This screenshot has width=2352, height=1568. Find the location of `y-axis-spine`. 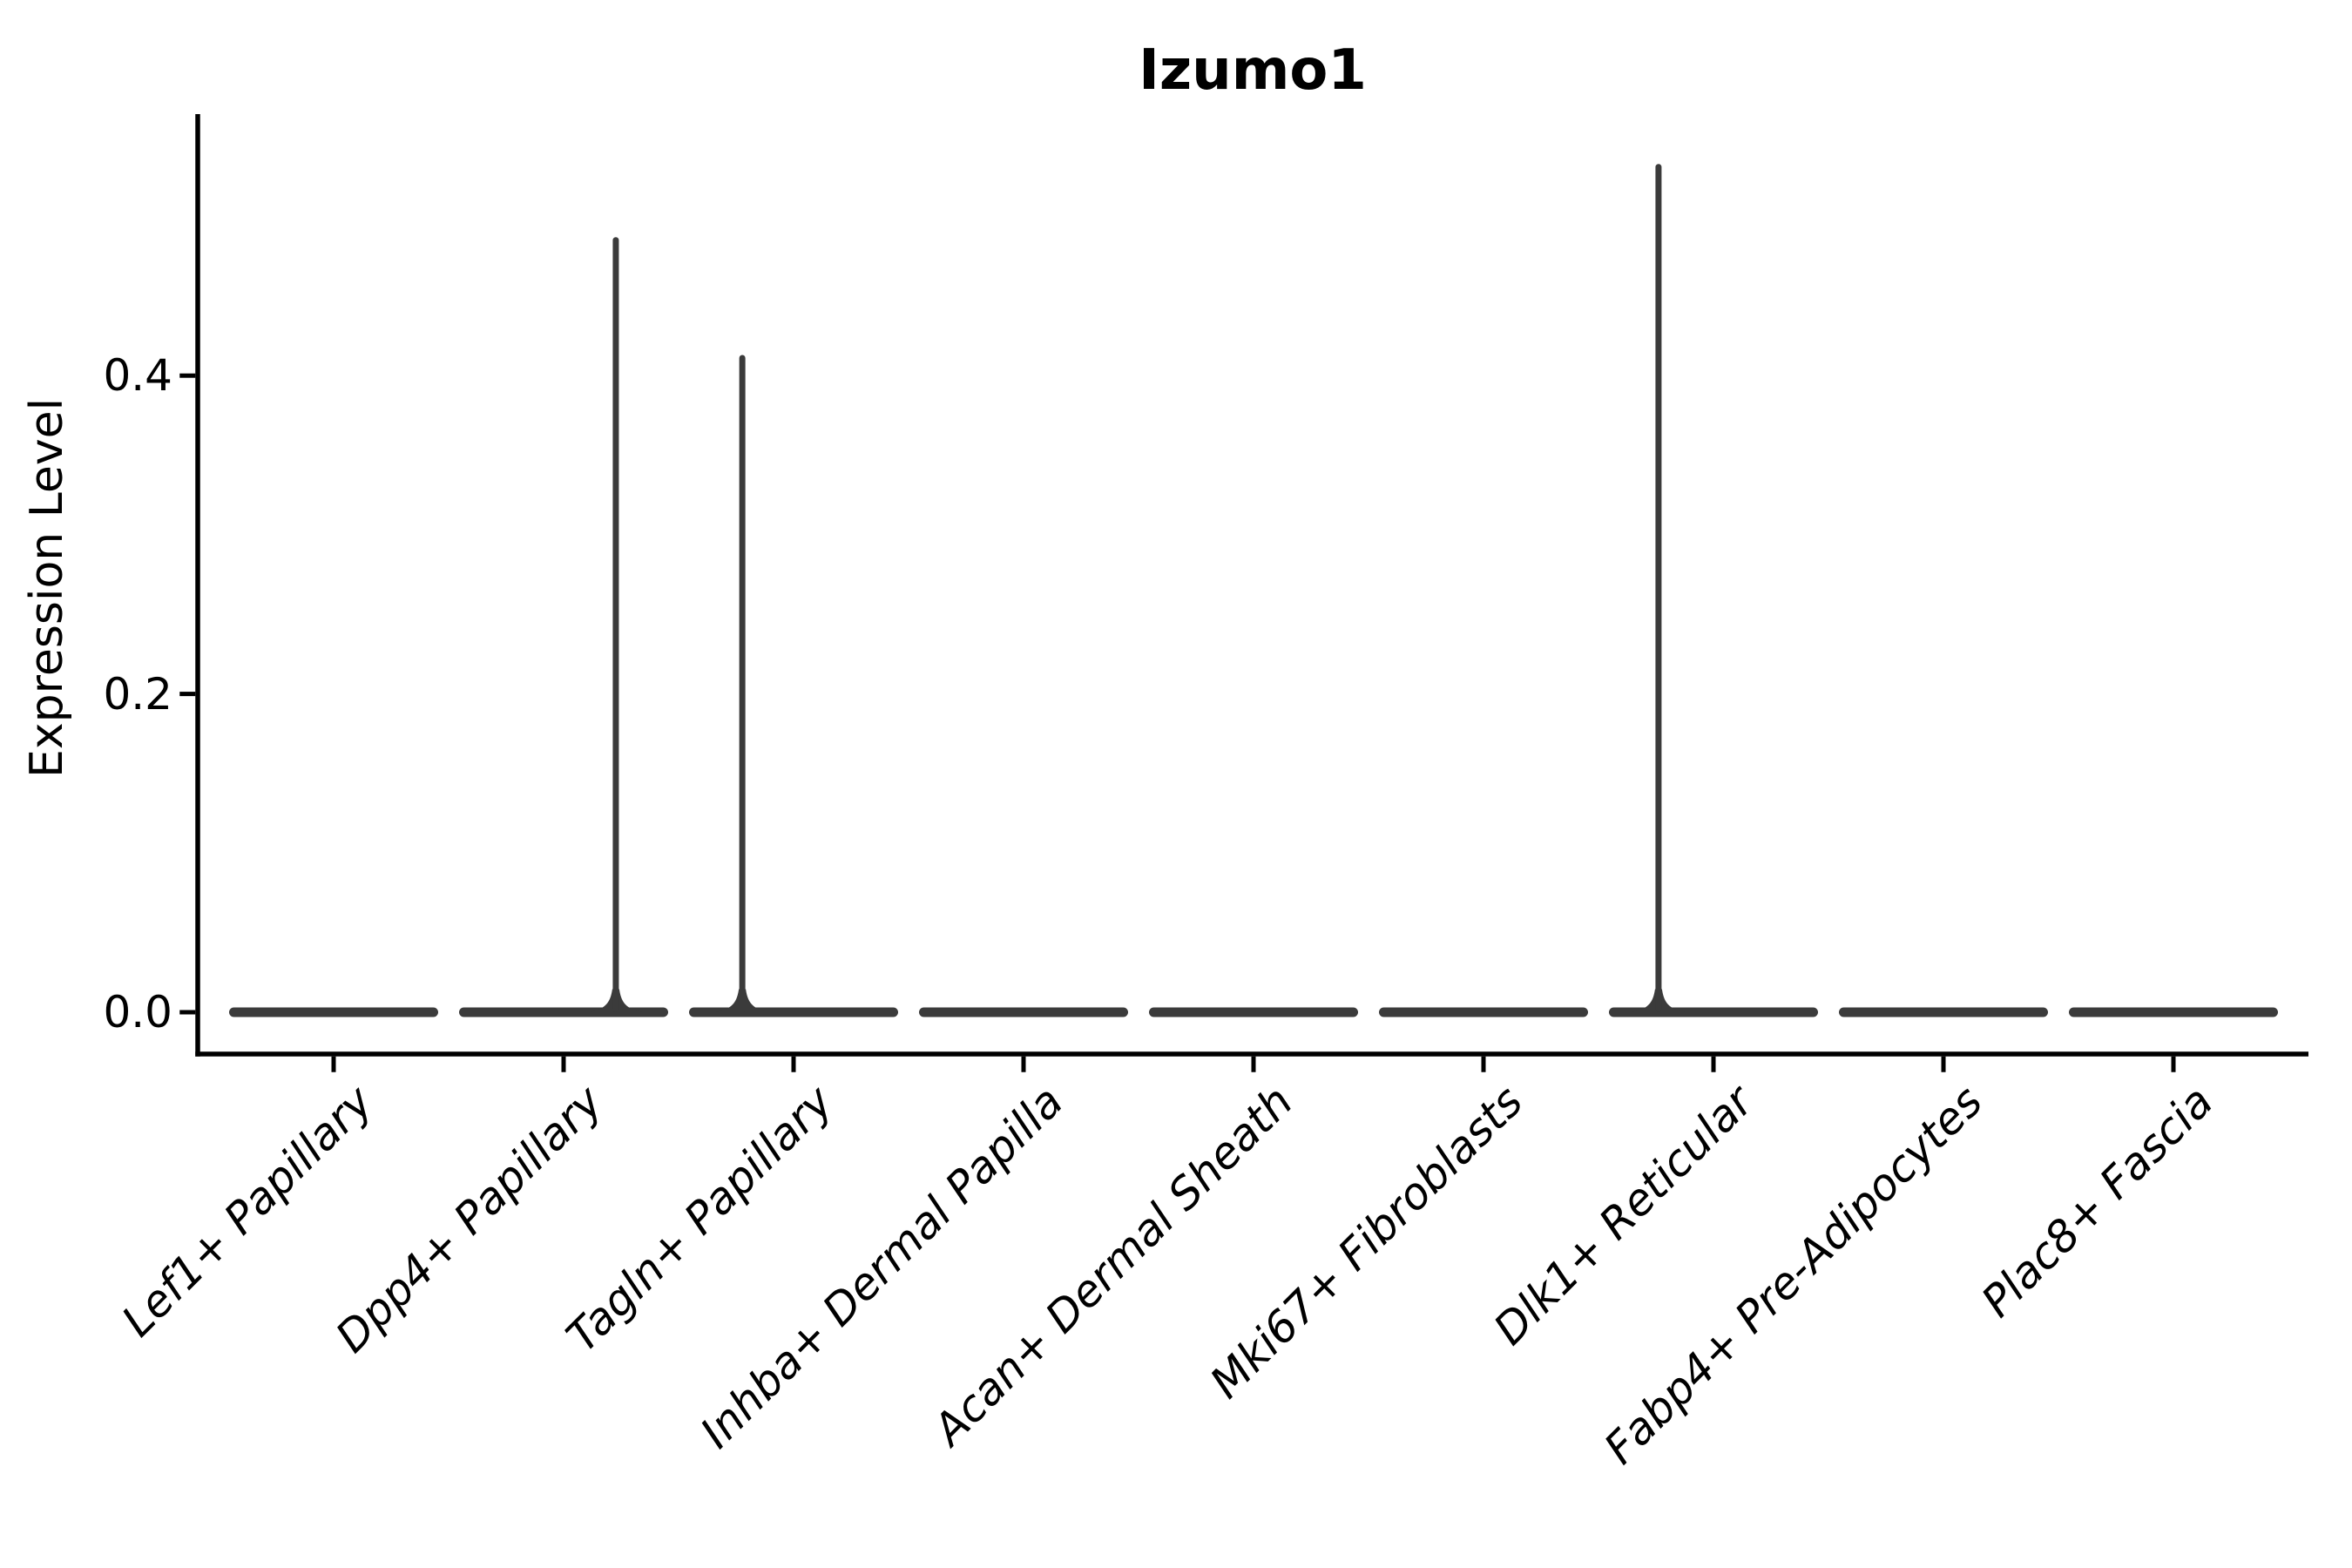

y-axis-spine is located at coordinates (198, 585).